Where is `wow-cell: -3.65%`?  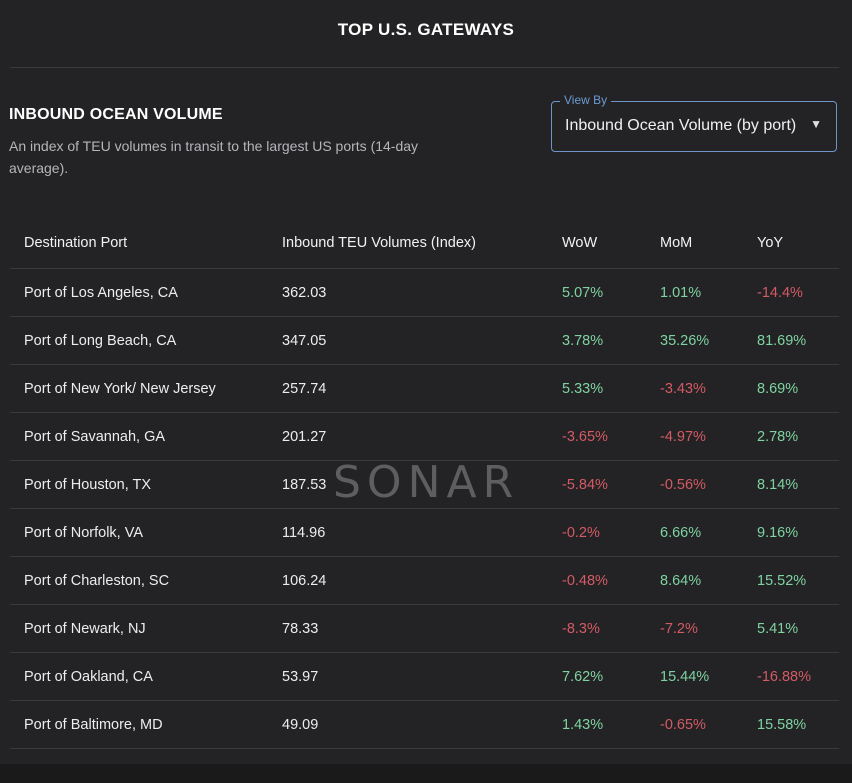
wow-cell: -3.65% is located at coordinates (611, 436).